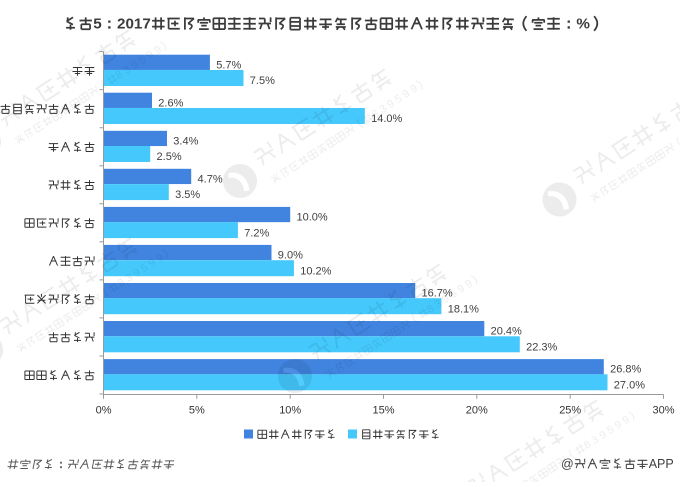 The width and height of the screenshot is (680, 487). I want to click on svg-text: 20%, so click(477, 410).